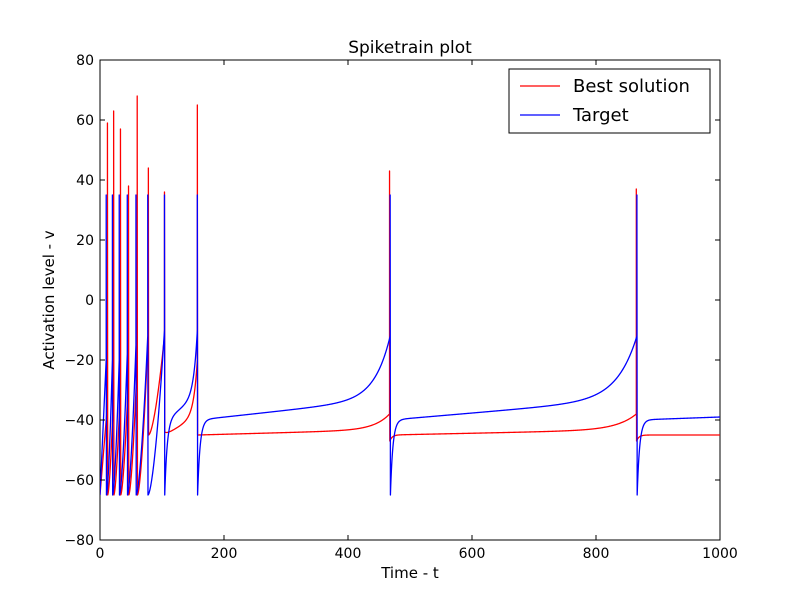 This screenshot has width=800, height=600. Describe the element at coordinates (49, 299) in the screenshot. I see `y-axis-label: Activation level - v` at that location.